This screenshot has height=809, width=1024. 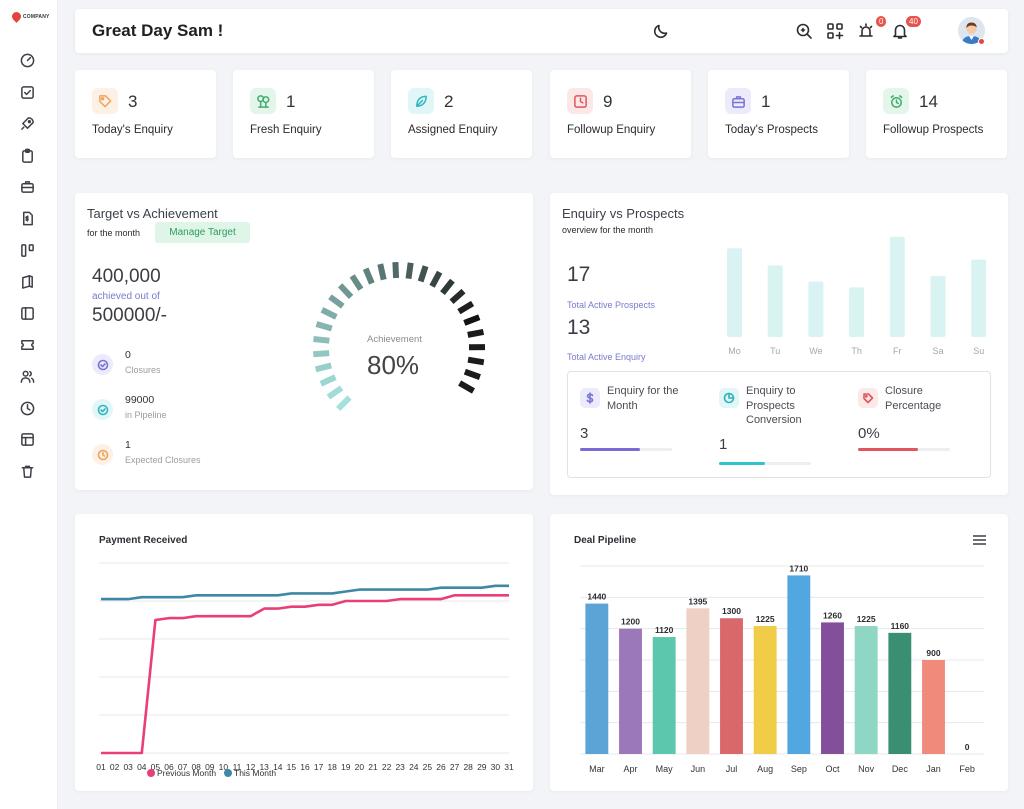 I want to click on x-tick-label: 04, so click(x=142, y=767).